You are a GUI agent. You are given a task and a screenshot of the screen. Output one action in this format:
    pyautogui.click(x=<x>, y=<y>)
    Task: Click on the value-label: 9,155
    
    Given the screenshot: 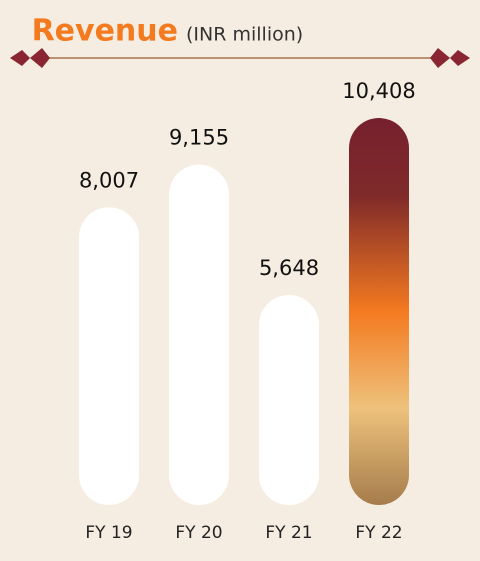 What is the action you would take?
    pyautogui.click(x=199, y=138)
    